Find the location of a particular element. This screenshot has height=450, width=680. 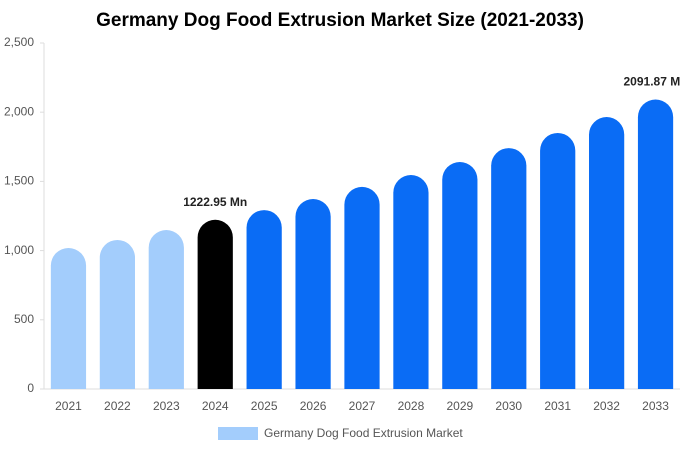

x-tick-label: 2033 is located at coordinates (655, 406).